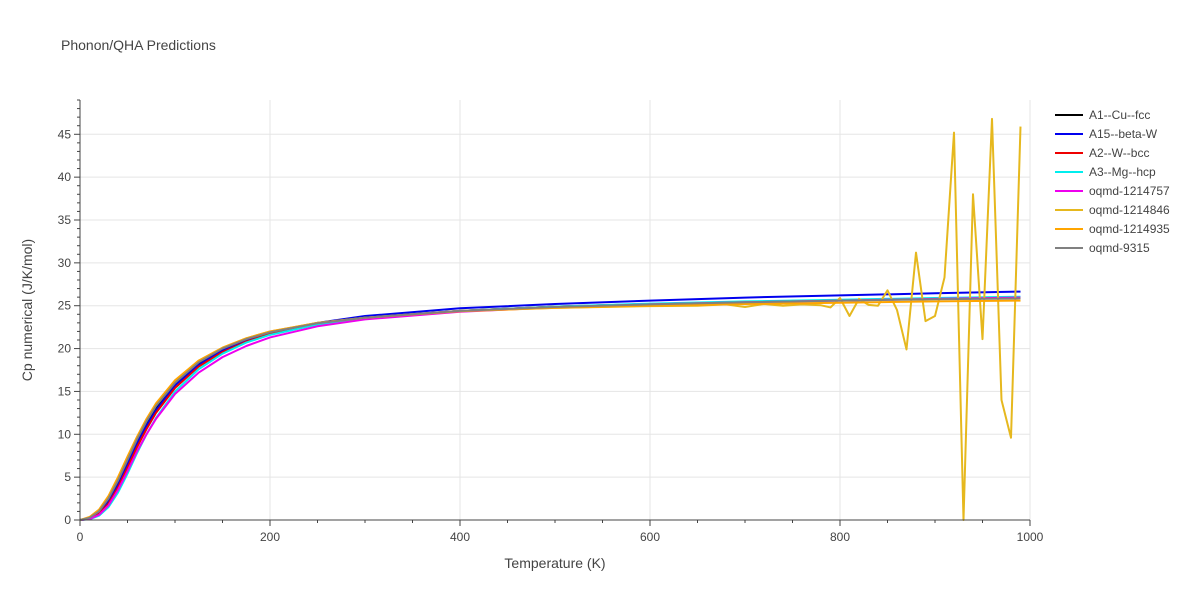  What do you see at coordinates (65, 306) in the screenshot?
I see `y-tick-label: 25` at bounding box center [65, 306].